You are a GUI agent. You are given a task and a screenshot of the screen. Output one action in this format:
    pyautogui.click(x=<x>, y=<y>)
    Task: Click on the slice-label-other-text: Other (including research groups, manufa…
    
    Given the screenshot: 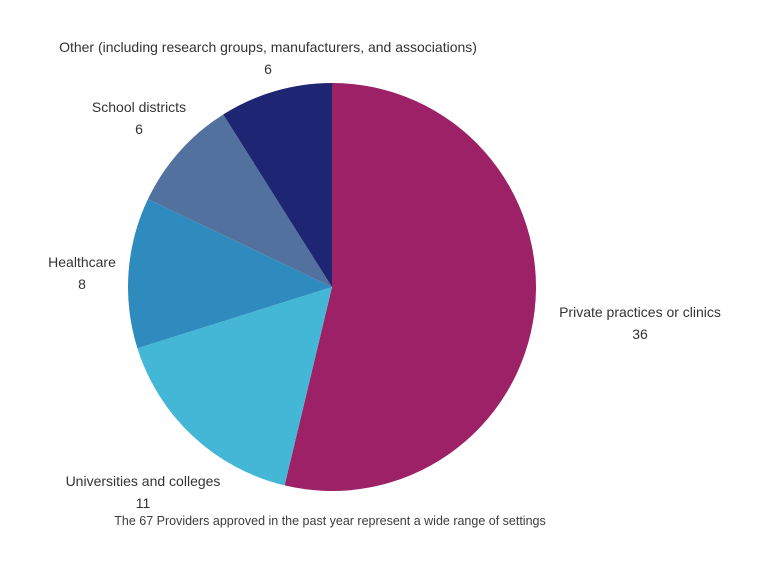 What is the action you would take?
    pyautogui.click(x=268, y=47)
    